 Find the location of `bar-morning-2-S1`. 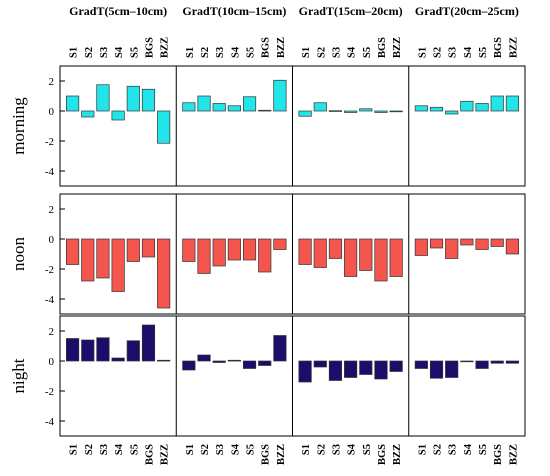

bar-morning-2-S1 is located at coordinates (189, 107).